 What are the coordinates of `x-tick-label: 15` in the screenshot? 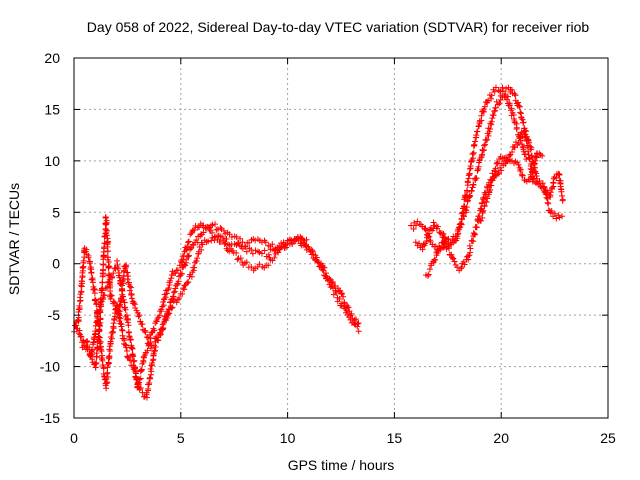 It's located at (395, 438).